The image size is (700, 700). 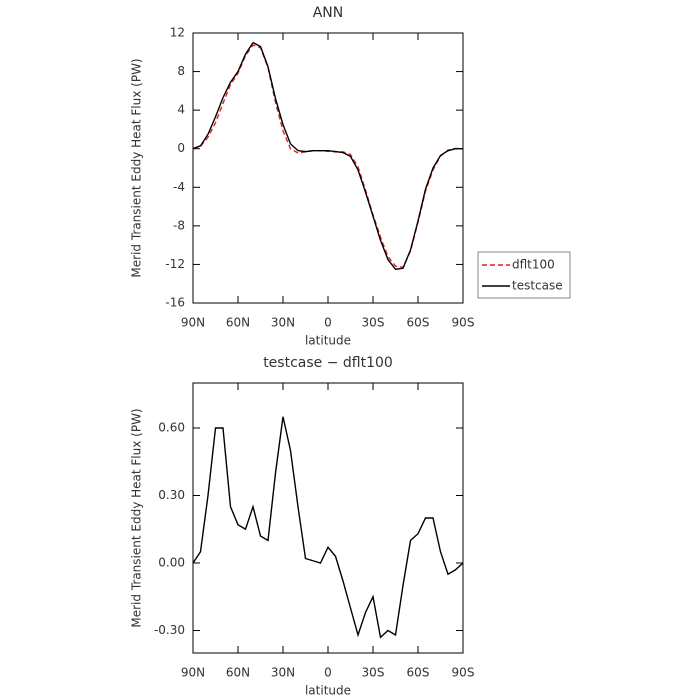 What do you see at coordinates (171, 495) in the screenshot?
I see `y-tick-label: 0.30` at bounding box center [171, 495].